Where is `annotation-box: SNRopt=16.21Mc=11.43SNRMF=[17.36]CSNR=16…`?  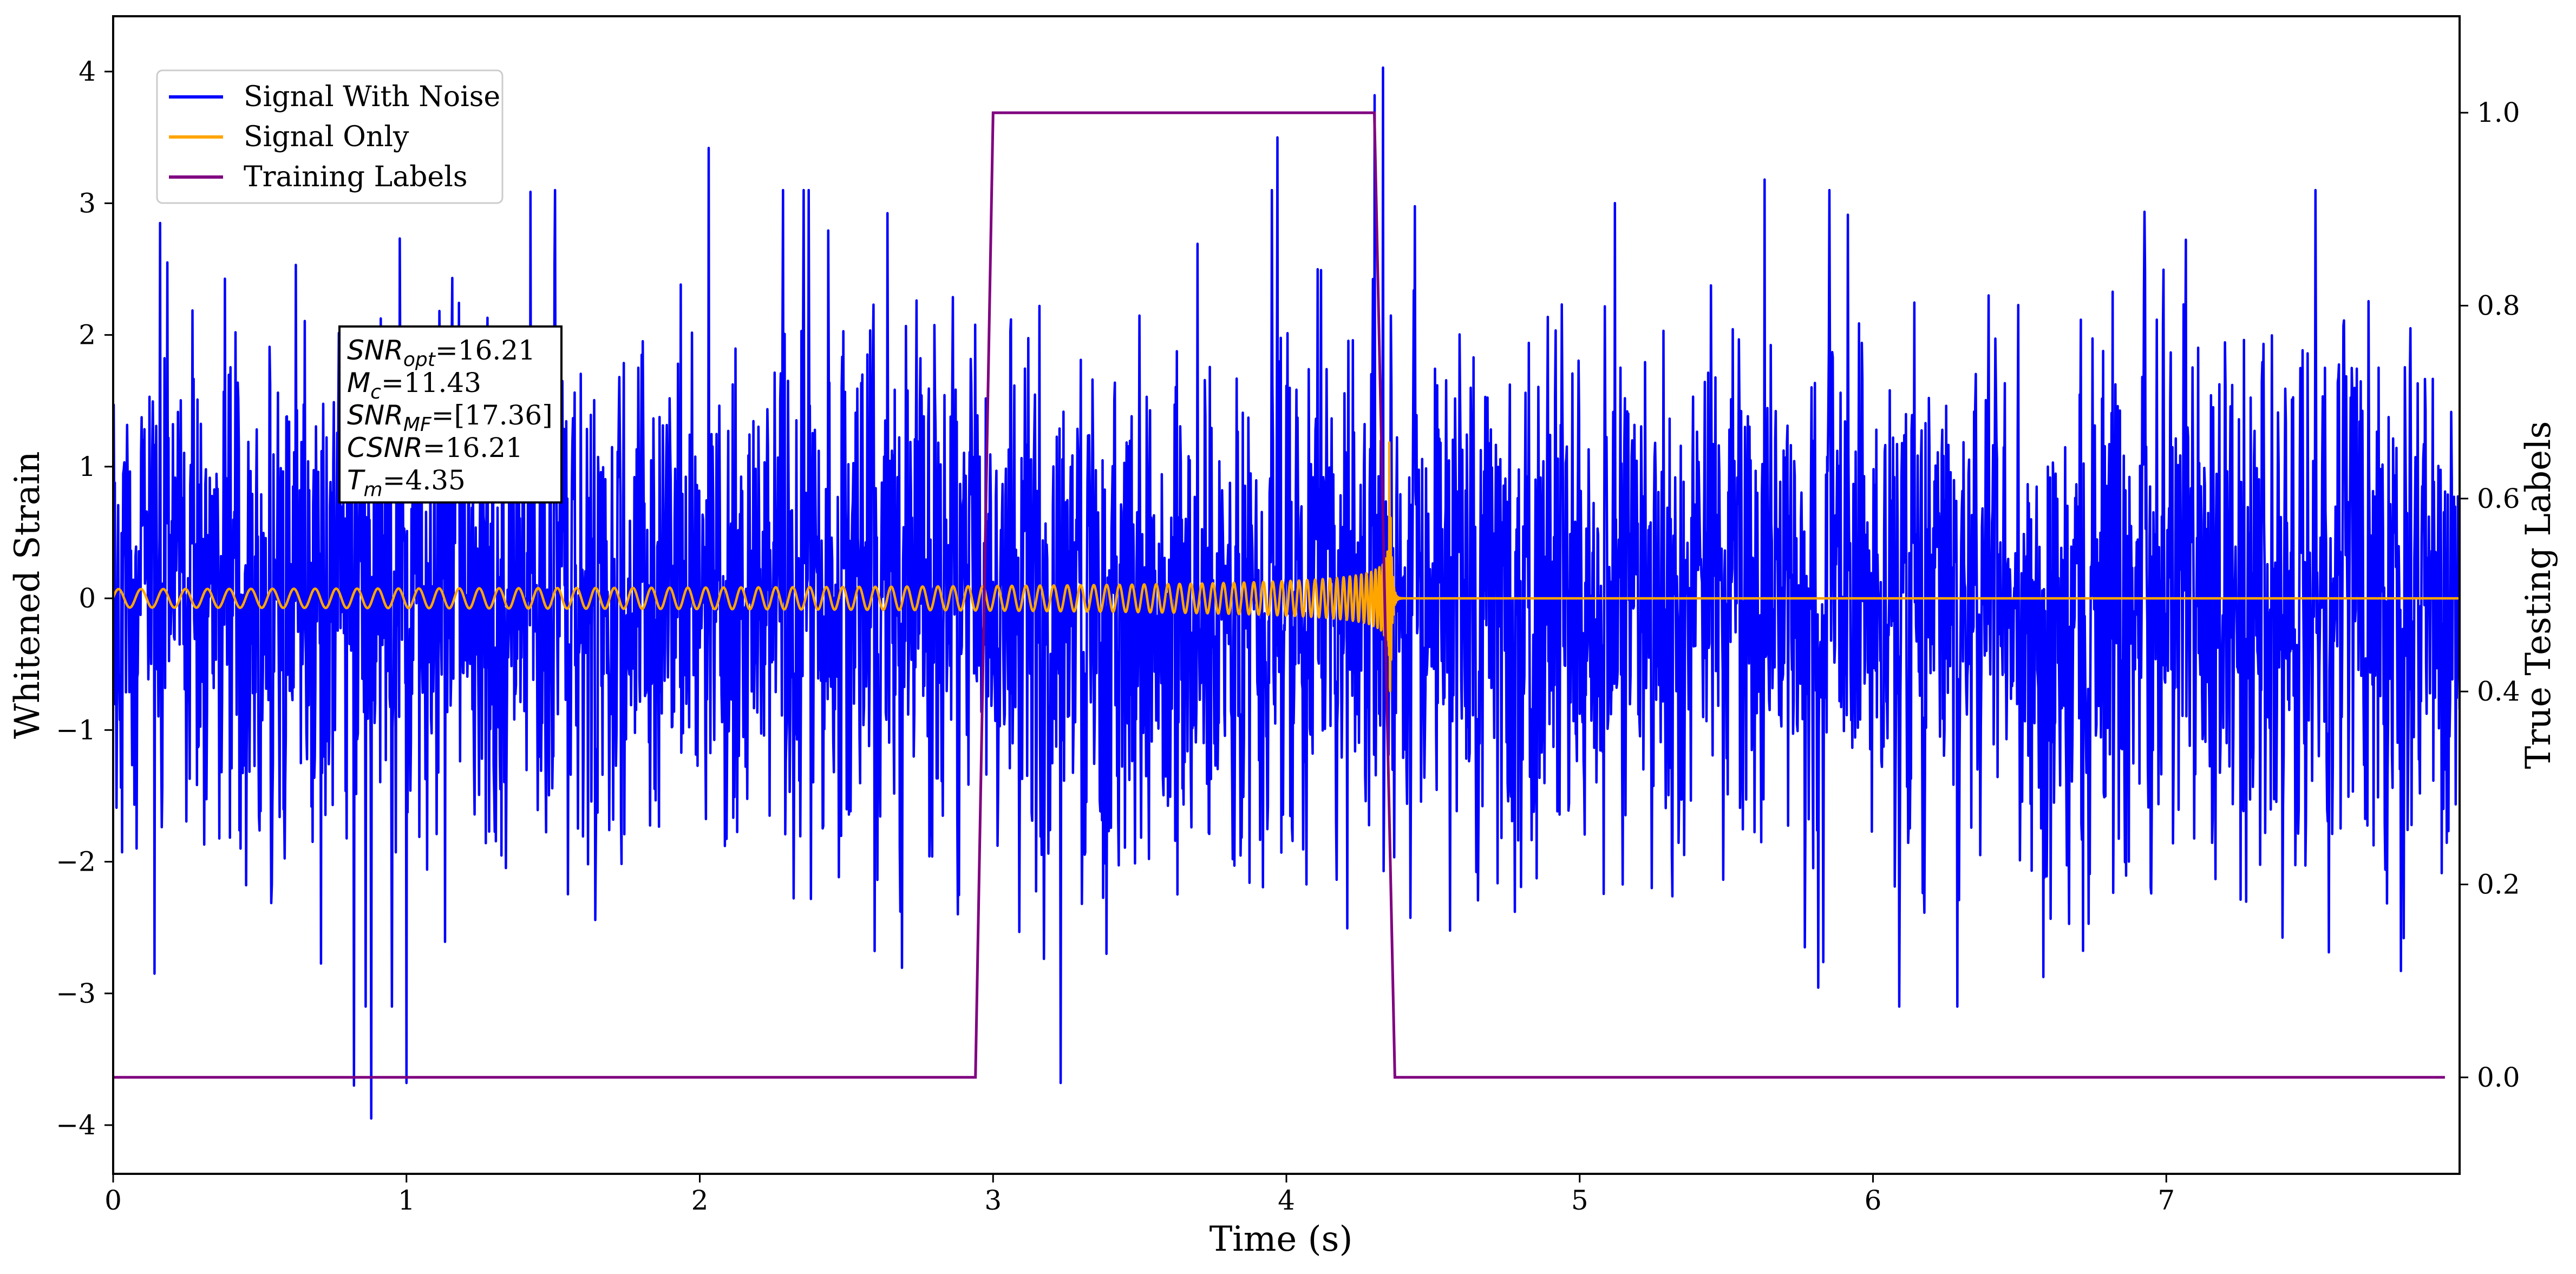
annotation-box: SNRopt=16.21Mc=11.43SNRMF=[17.36]CSNR=16… is located at coordinates (450, 414).